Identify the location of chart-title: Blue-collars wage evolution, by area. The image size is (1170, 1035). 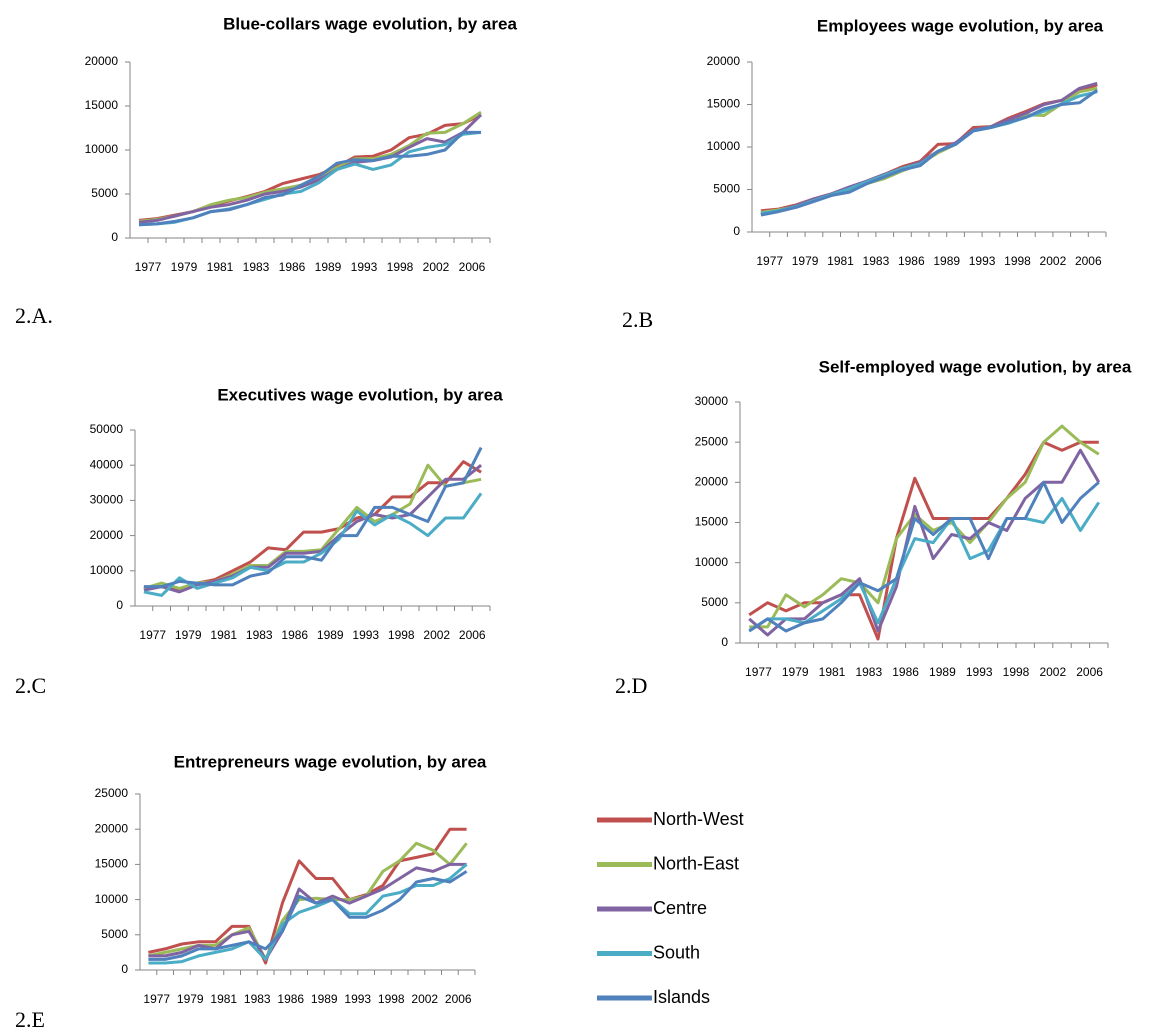
(370, 23).